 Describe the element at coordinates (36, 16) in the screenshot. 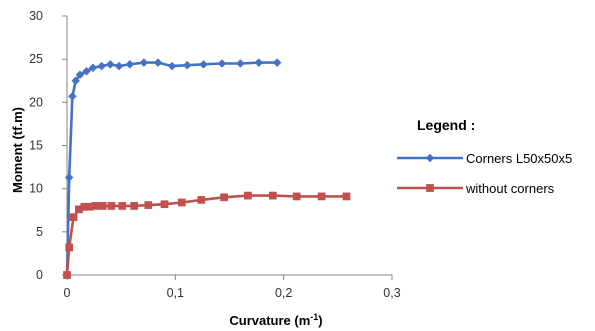

I see `y-tick-label: 30` at that location.